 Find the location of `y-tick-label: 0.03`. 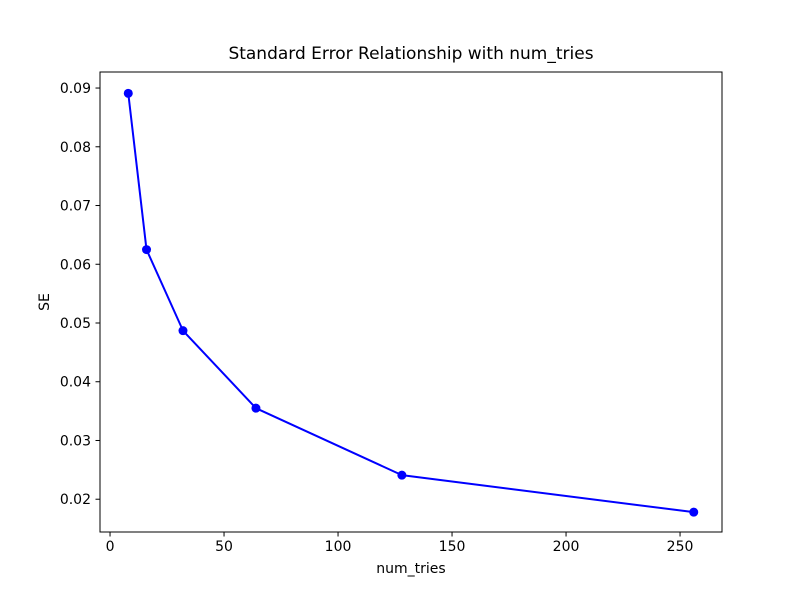

y-tick-label: 0.03 is located at coordinates (75, 441).